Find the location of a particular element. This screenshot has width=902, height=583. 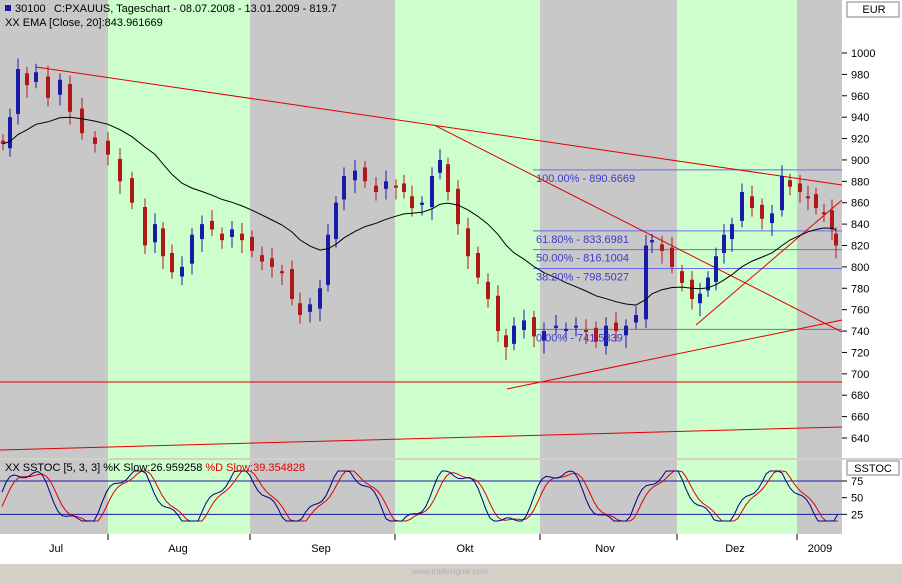

fib-label-1: 61.80% - 833.6981 is located at coordinates (582, 240).